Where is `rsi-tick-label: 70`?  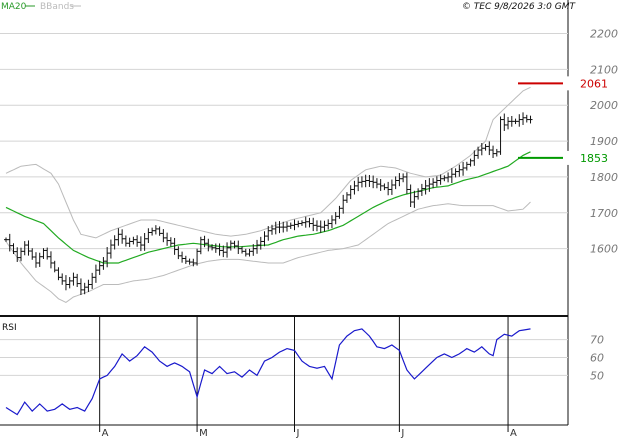 rsi-tick-label: 70 is located at coordinates (597, 340).